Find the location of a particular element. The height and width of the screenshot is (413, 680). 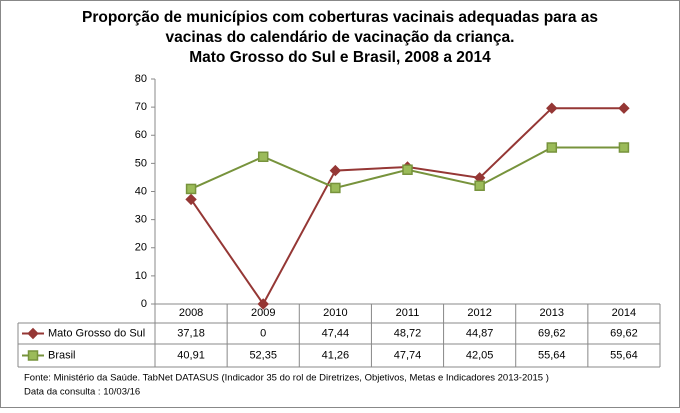

x-tick-label: 2009 is located at coordinates (263, 313).